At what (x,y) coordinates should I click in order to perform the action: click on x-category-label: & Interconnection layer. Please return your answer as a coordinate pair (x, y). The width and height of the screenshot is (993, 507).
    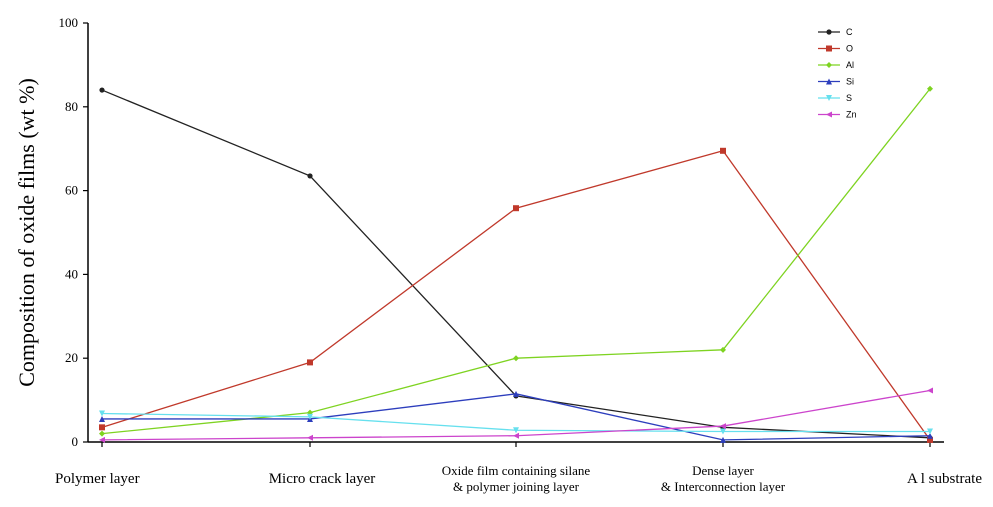
    Looking at the image, I should click on (723, 486).